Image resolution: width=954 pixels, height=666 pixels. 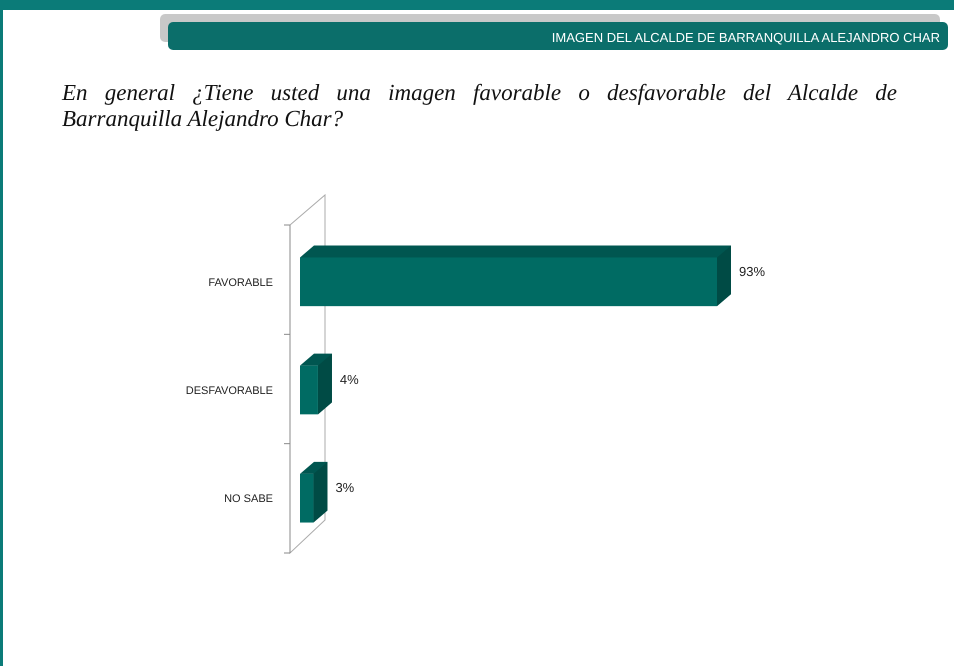 What do you see at coordinates (248, 499) in the screenshot?
I see `y-tick-label: NO SABE` at bounding box center [248, 499].